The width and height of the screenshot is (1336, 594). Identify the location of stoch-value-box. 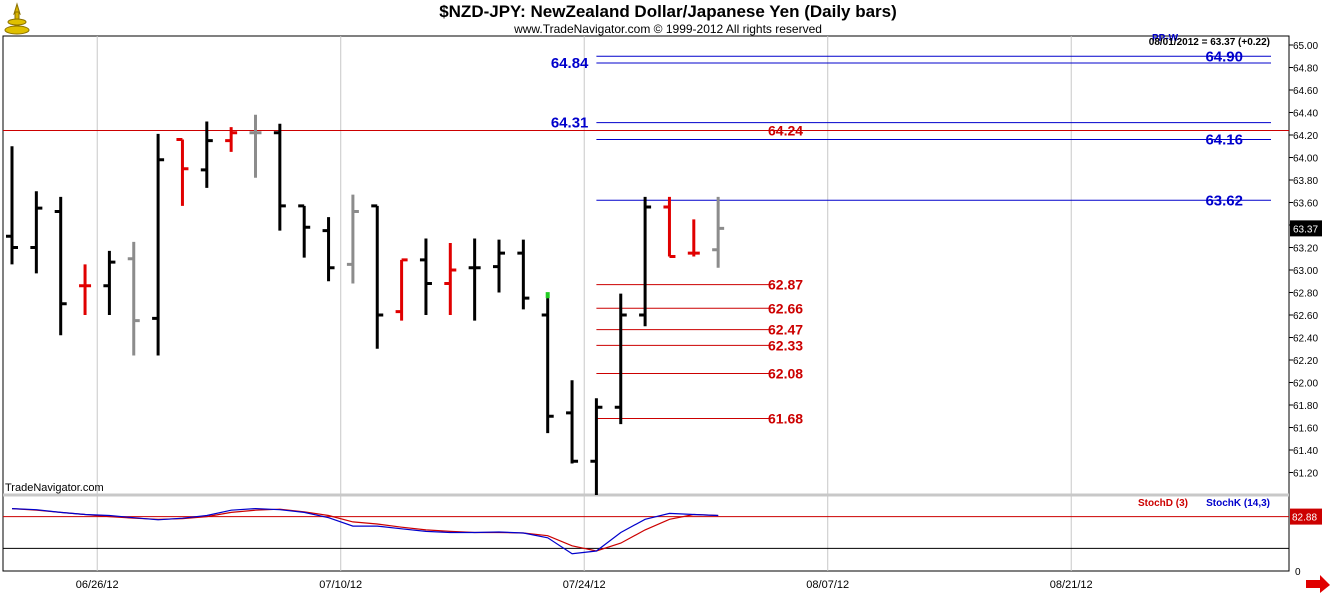
(1306, 516).